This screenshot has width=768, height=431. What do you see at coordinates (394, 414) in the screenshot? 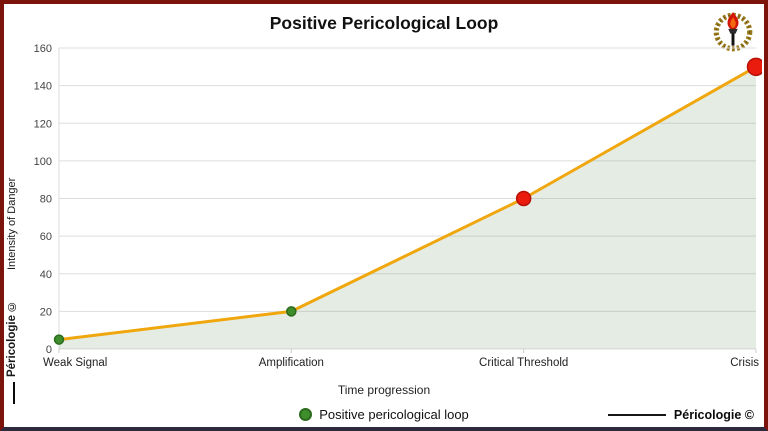
I see `legend-label: Positive pericological loop` at bounding box center [394, 414].